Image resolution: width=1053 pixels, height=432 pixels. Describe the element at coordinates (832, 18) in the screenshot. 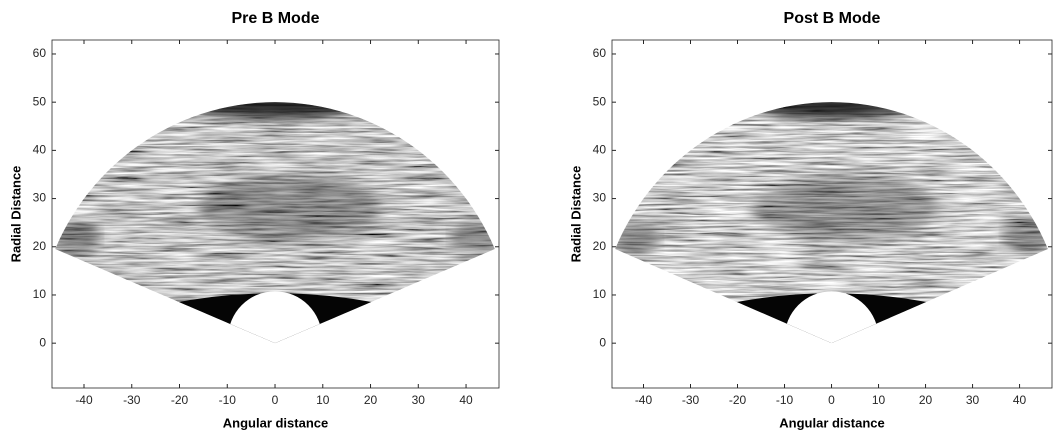

I see `chart-title: Post B Mode` at that location.